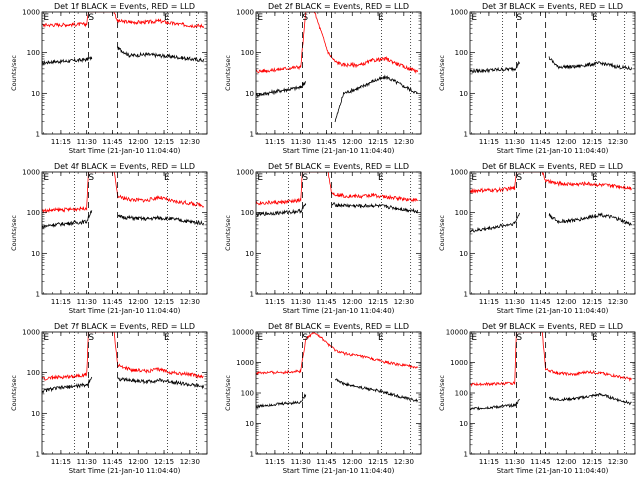  What do you see at coordinates (552, 166) in the screenshot?
I see `panel-title: Det 6f BLACK = Events, RED = LLD` at bounding box center [552, 166].